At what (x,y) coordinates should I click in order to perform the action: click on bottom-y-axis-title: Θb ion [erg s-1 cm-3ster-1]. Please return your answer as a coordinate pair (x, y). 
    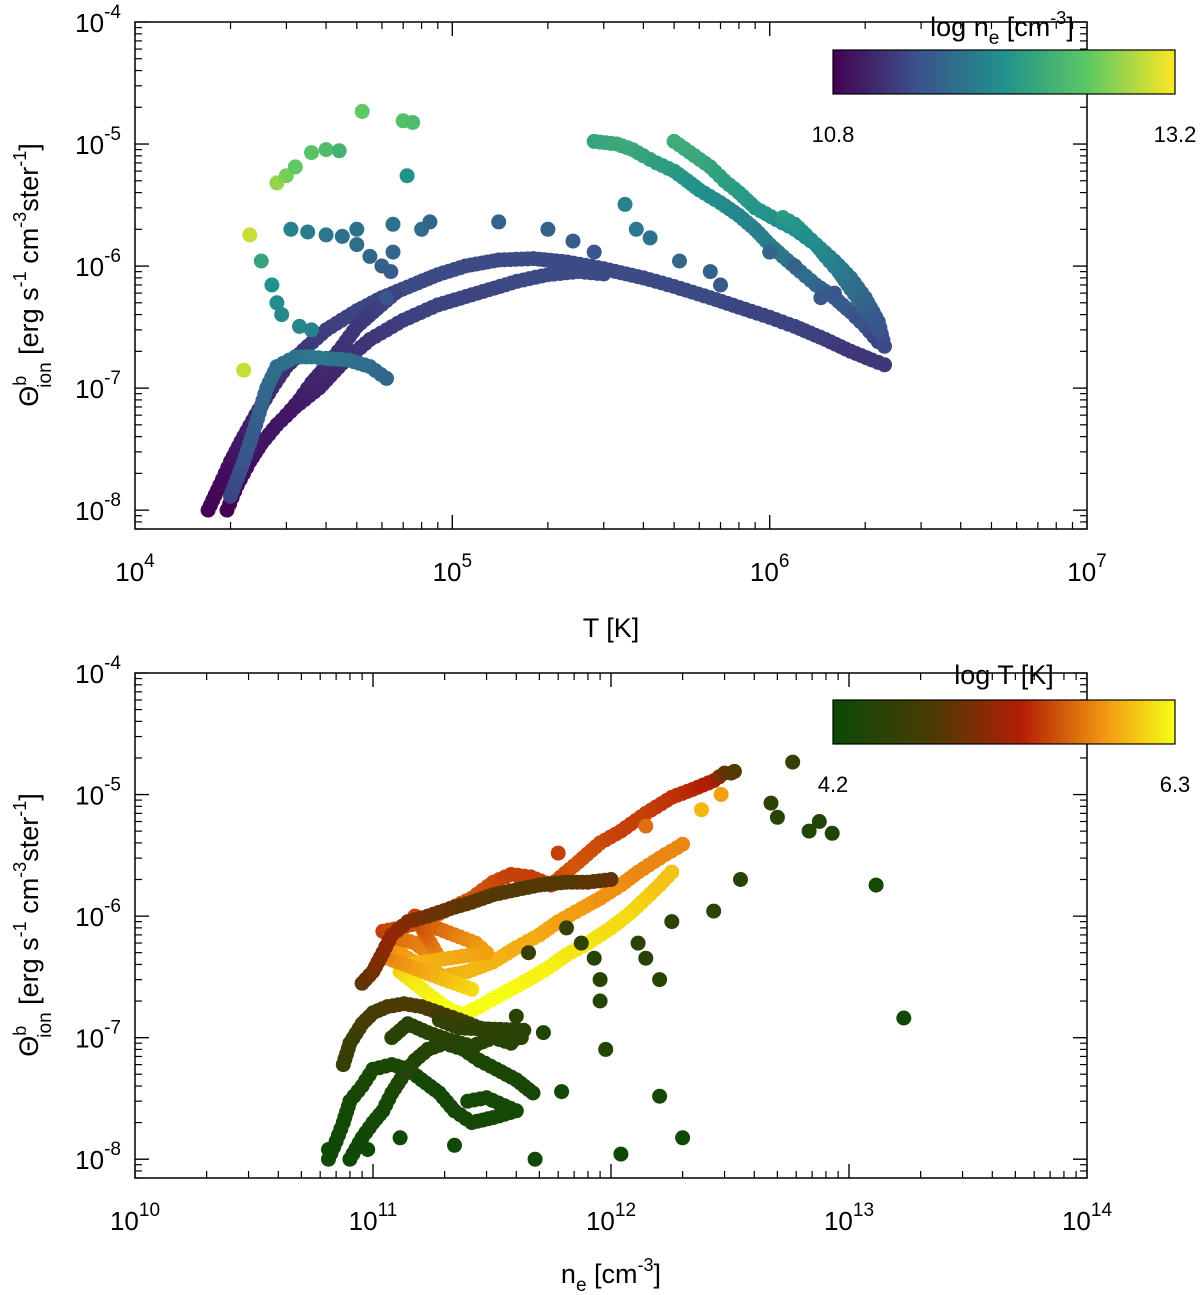
    Looking at the image, I should click on (33, 925).